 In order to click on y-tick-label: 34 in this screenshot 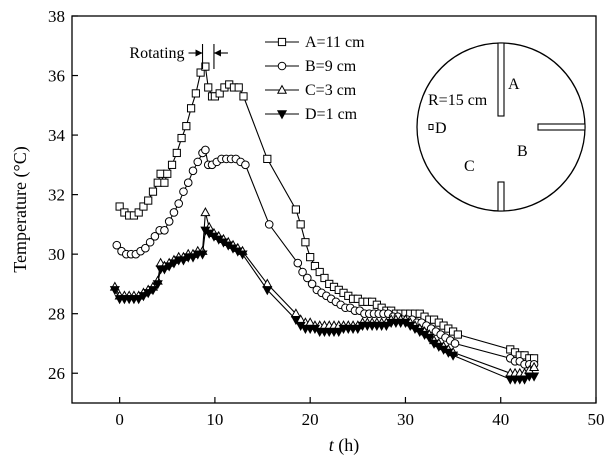, I will do `click(57, 135)`.